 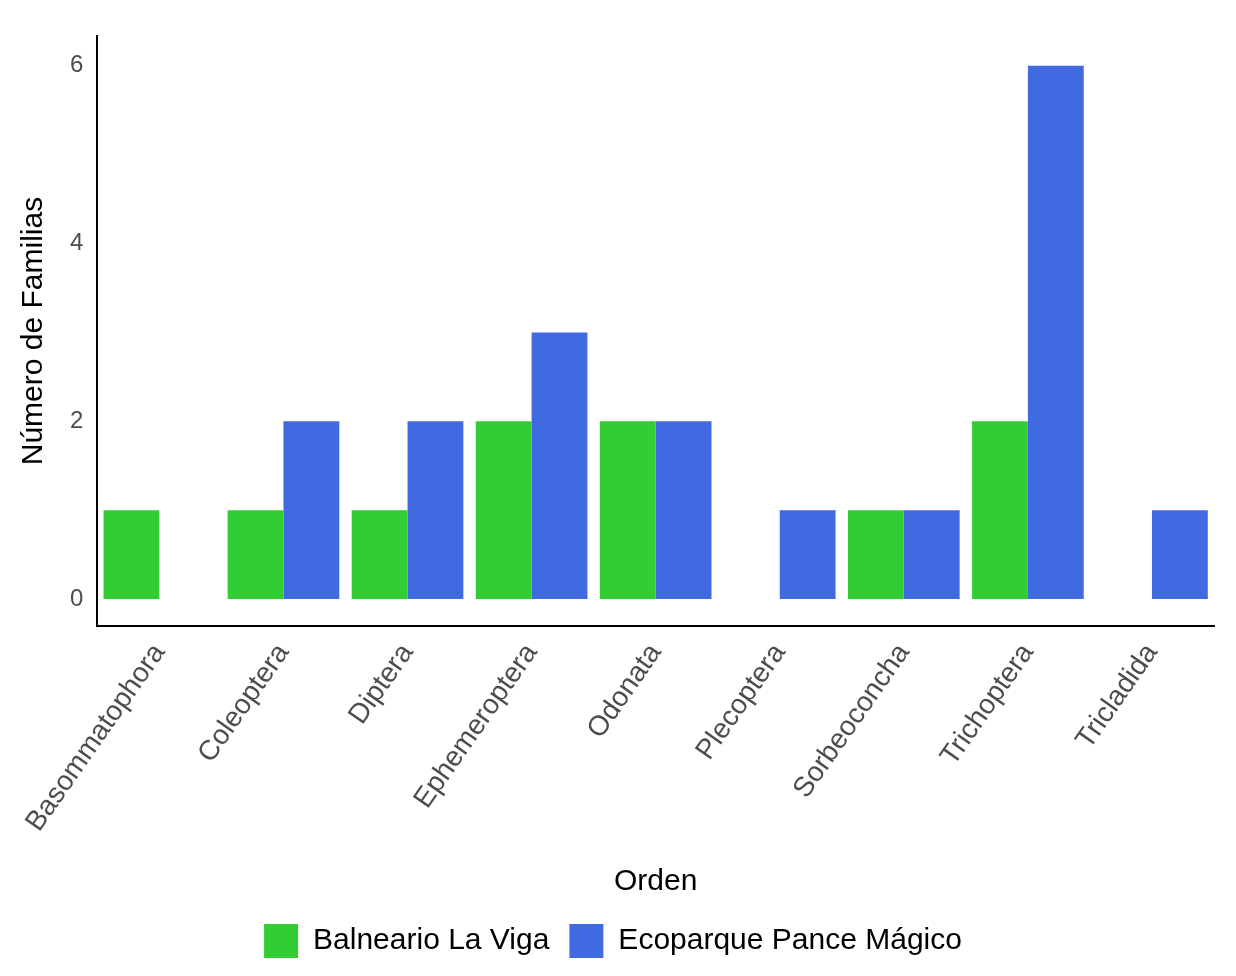 I want to click on y-tick-label: 2, so click(x=76, y=419).